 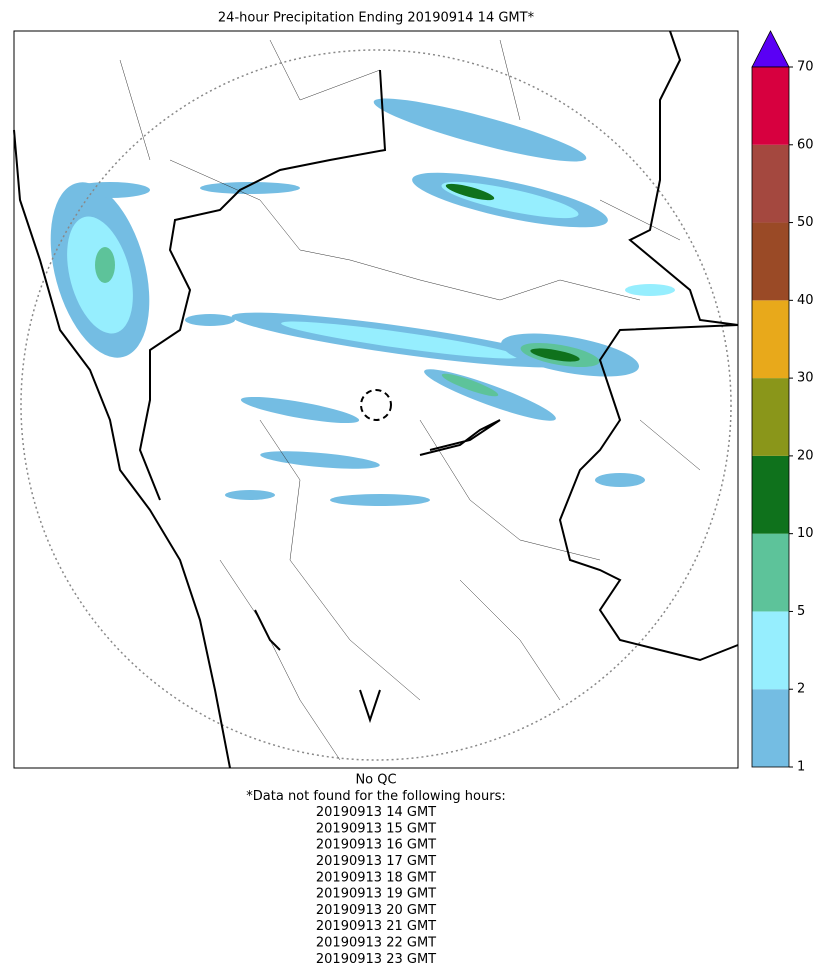 I want to click on footer-line: 20190913 18 GMT, so click(x=376, y=877).